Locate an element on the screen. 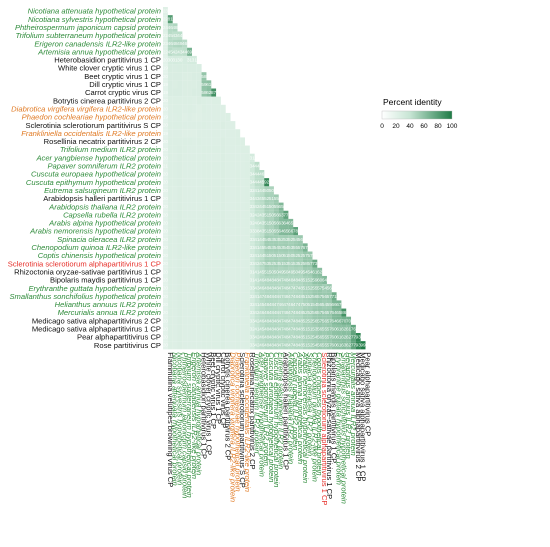 The height and width of the screenshot is (547, 550). heatmap-cell-value: 62 is located at coordinates (209, 92).